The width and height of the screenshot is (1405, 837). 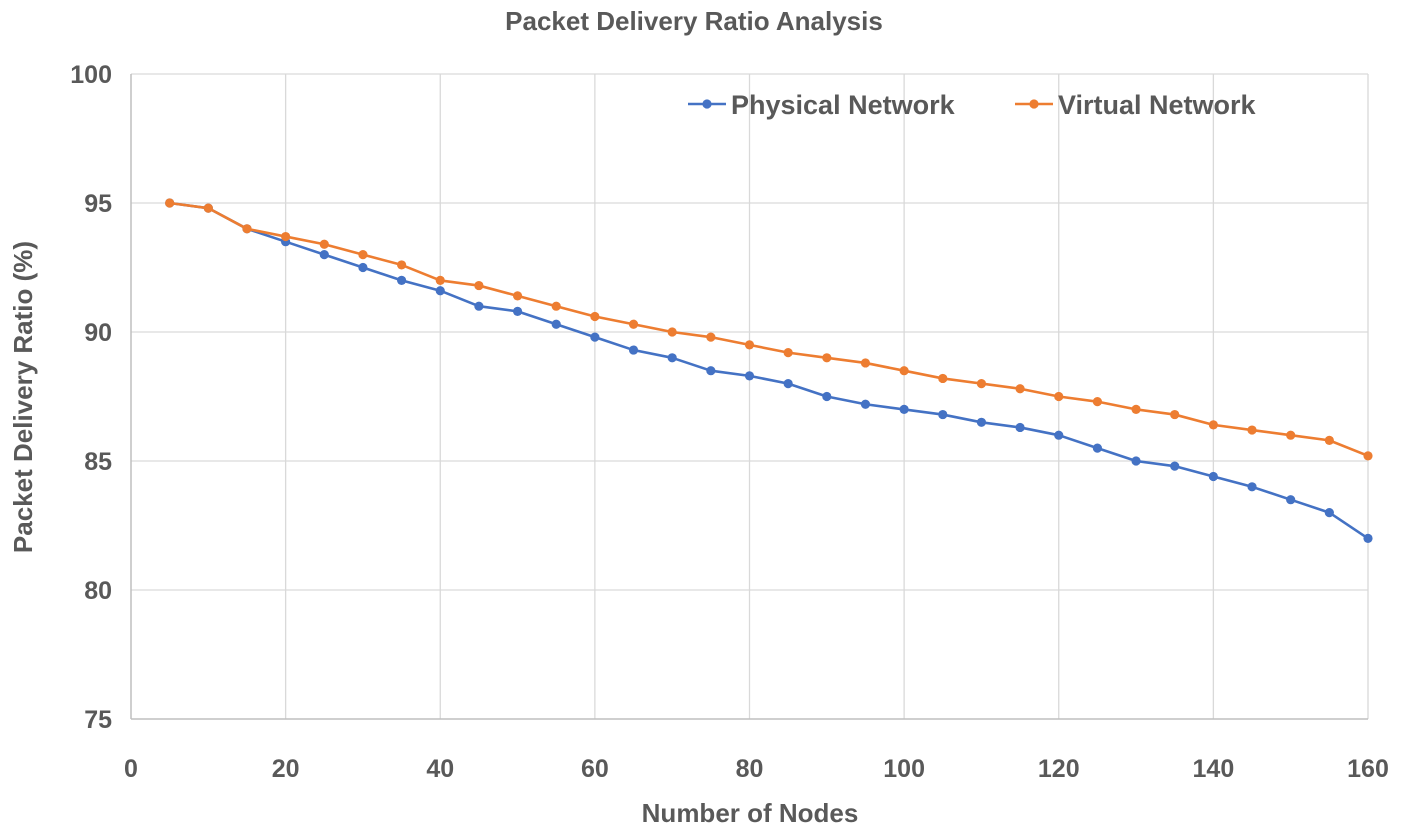 What do you see at coordinates (98, 591) in the screenshot?
I see `y-tick-label: 80` at bounding box center [98, 591].